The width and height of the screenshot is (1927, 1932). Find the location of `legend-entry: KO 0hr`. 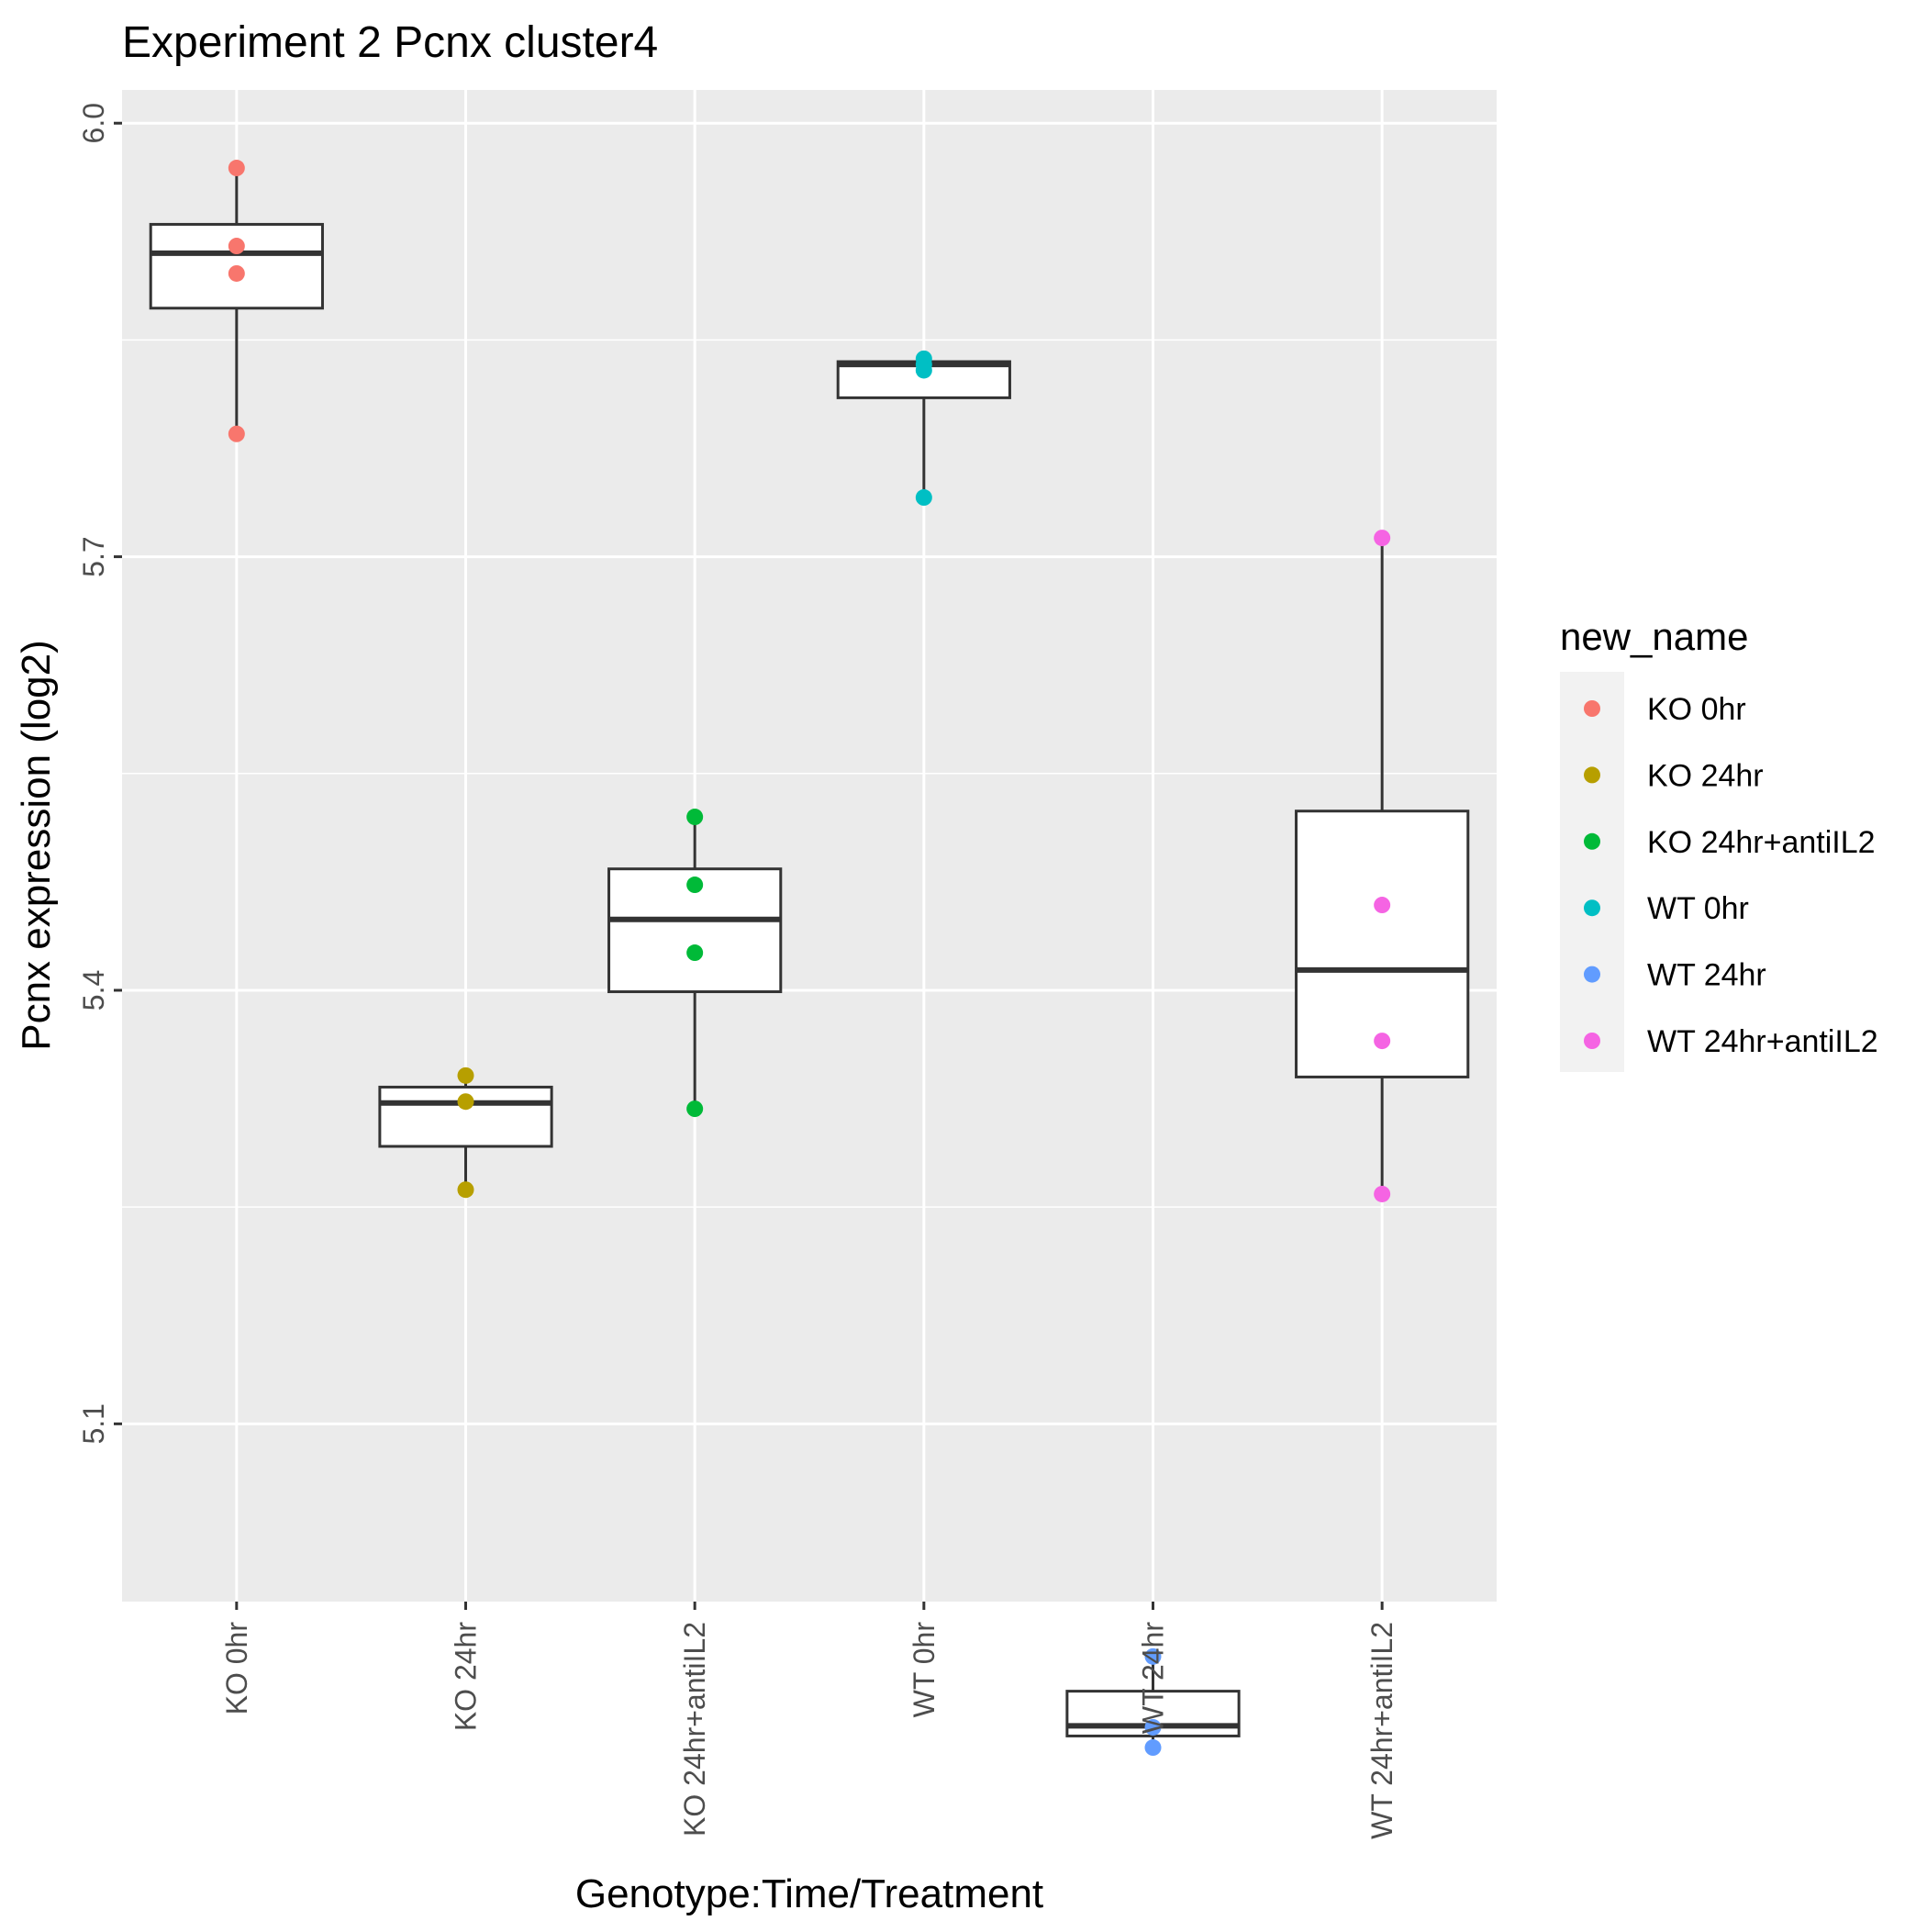

legend-entry: KO 0hr is located at coordinates (1696, 709).